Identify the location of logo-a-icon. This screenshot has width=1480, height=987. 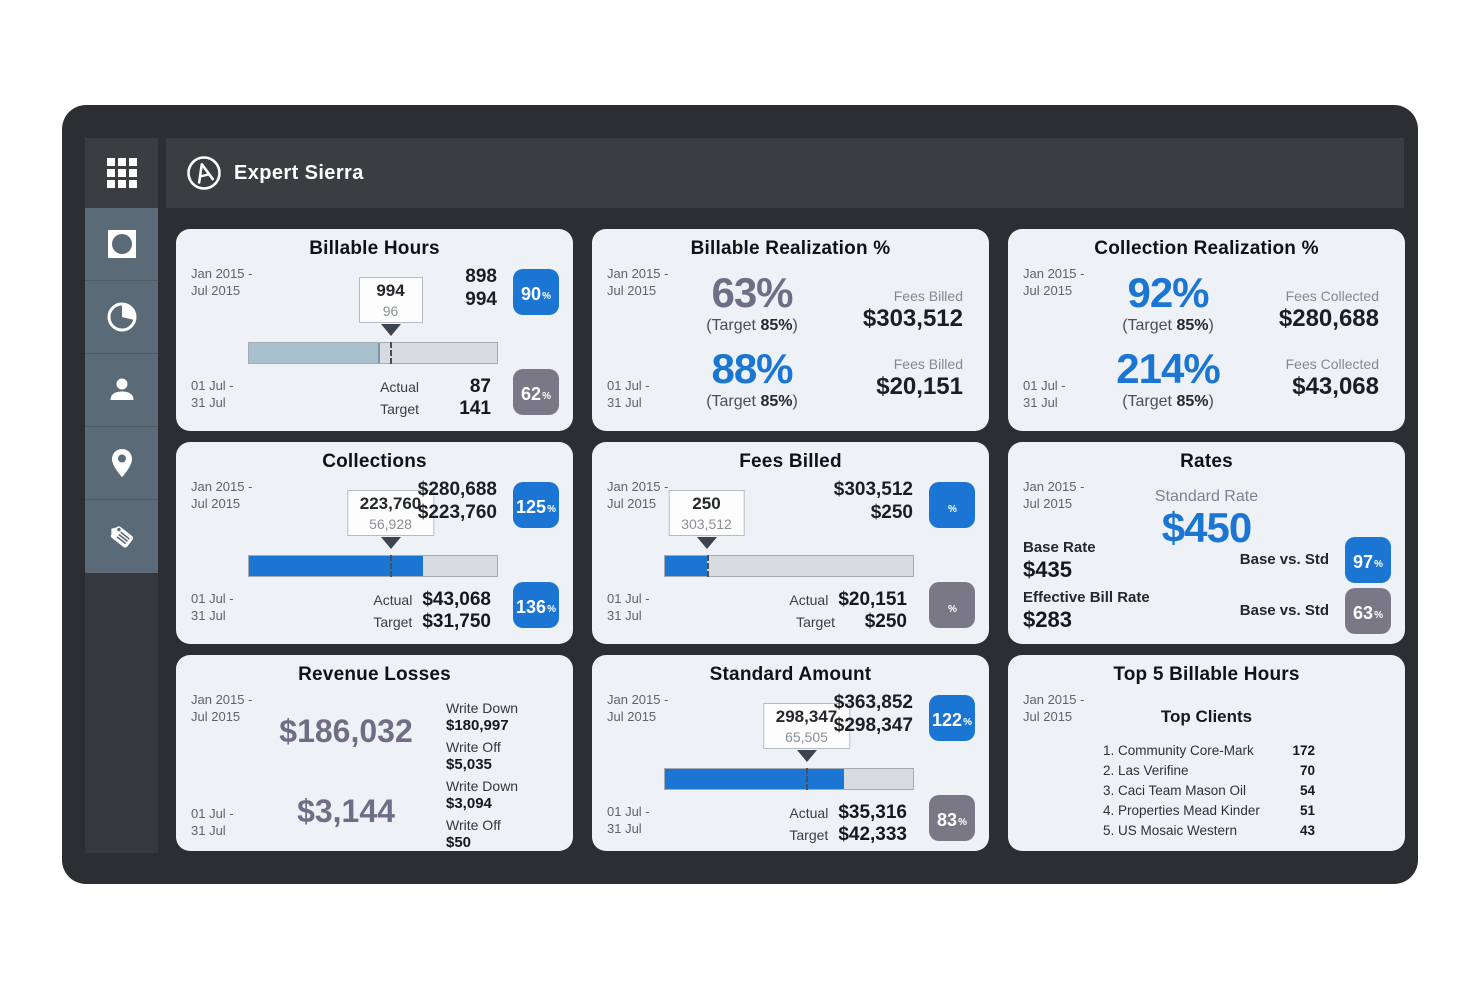
(204, 173).